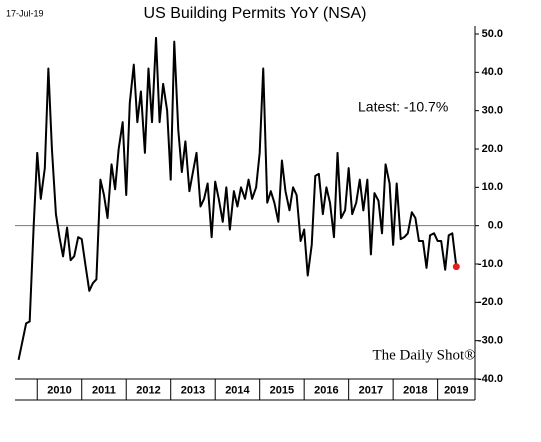  Describe the element at coordinates (148, 390) in the screenshot. I see `x-tick-label: 2012` at that location.